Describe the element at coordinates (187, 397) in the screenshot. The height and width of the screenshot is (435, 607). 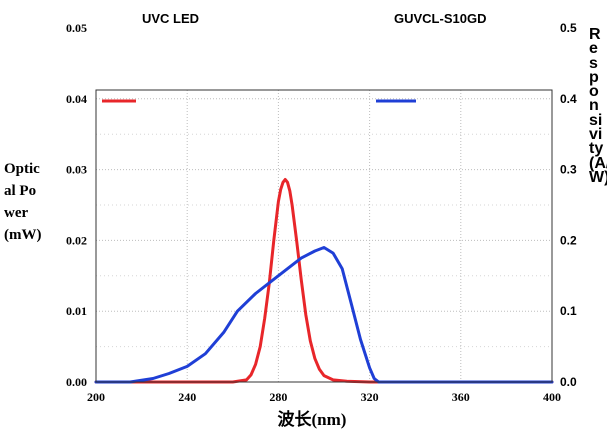
I see `x-tick-label: 240` at that location.